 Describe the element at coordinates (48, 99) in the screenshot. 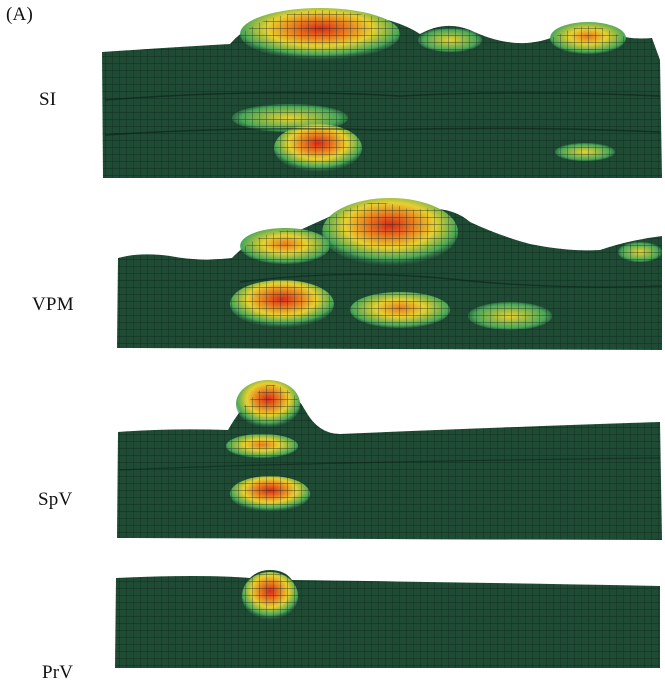

I see `surface-label-si: SI` at that location.